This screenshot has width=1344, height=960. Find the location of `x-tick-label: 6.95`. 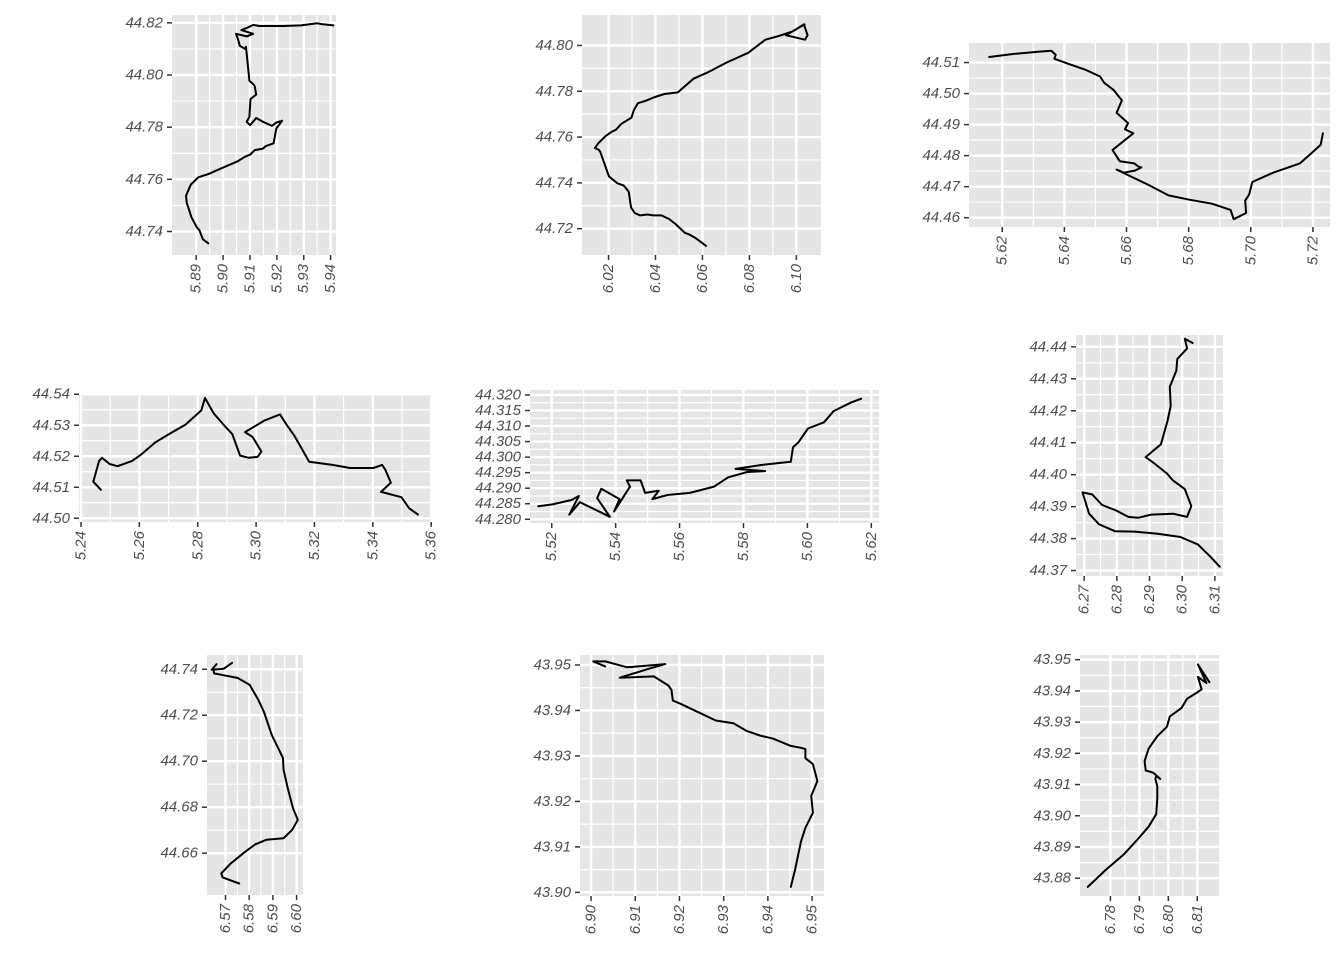

x-tick-label: 6.95 is located at coordinates (812, 919).